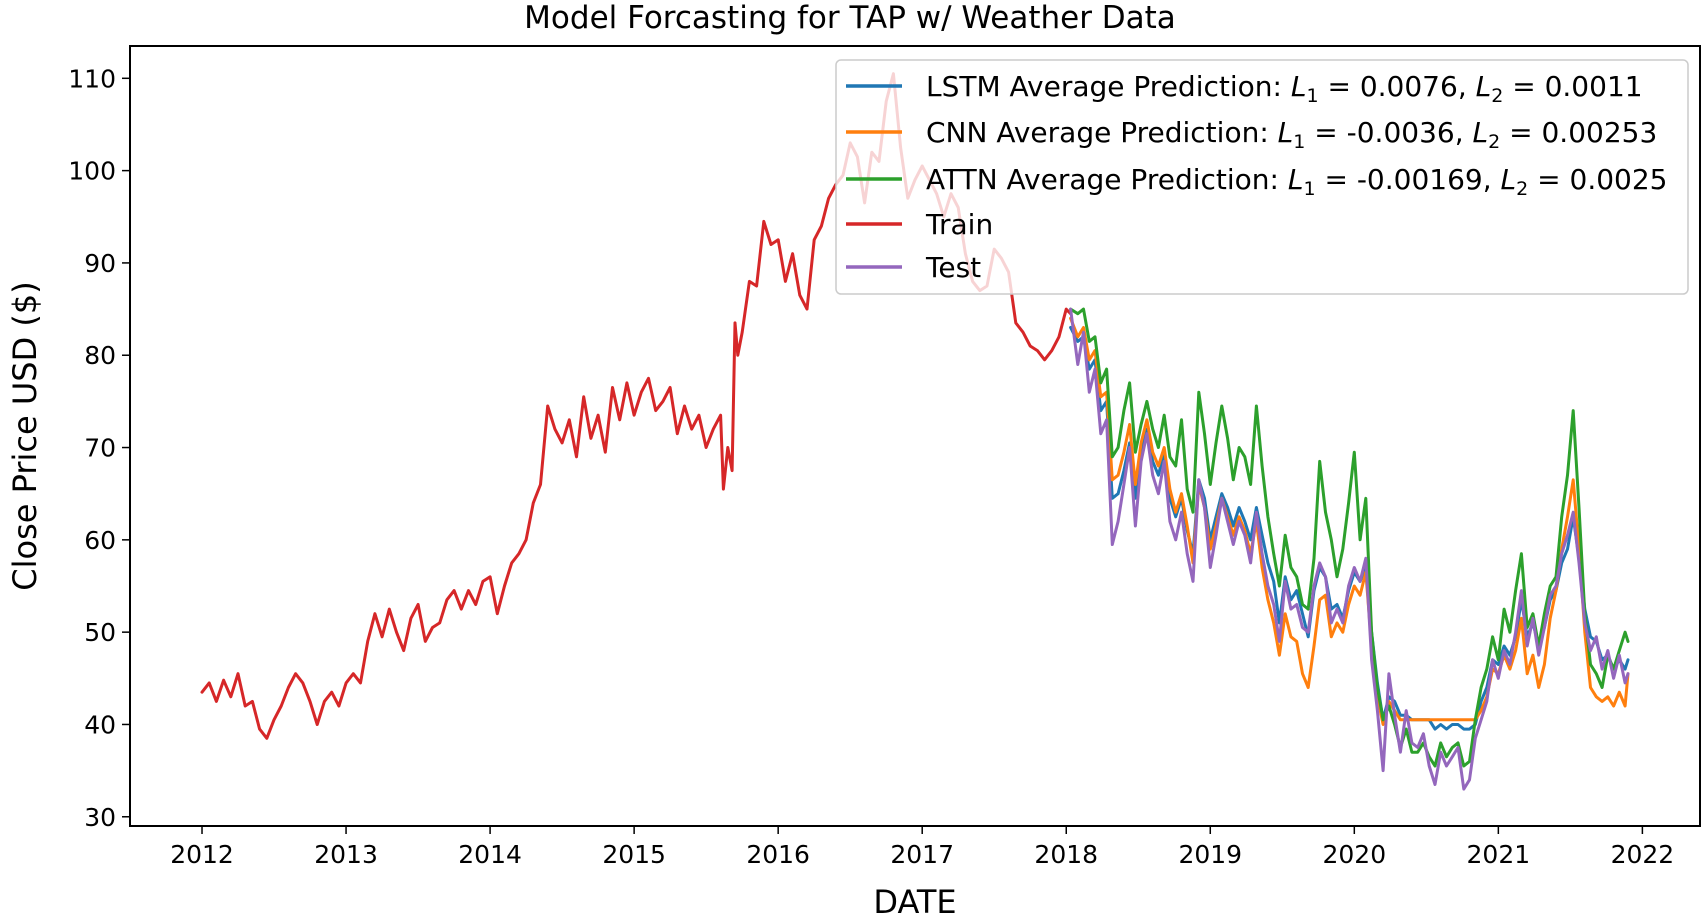  Describe the element at coordinates (100, 817) in the screenshot. I see `y-tick-label: 30` at that location.